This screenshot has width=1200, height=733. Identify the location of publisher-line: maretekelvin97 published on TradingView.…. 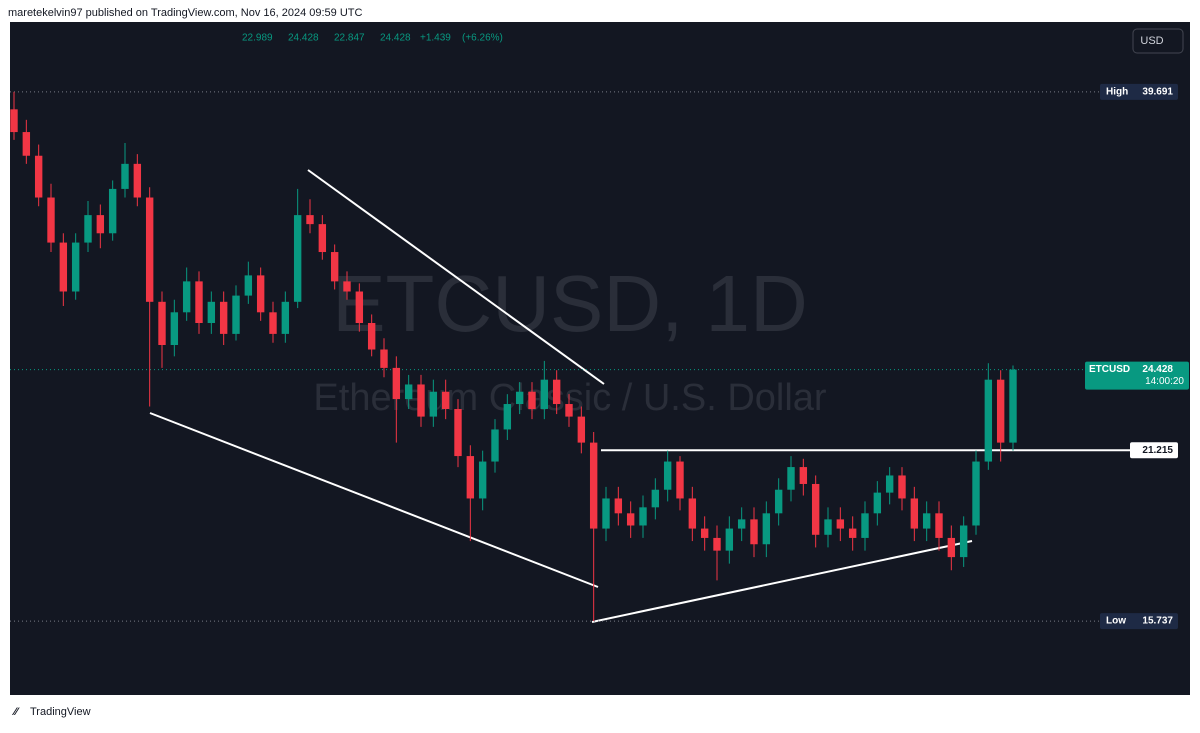
(185, 13).